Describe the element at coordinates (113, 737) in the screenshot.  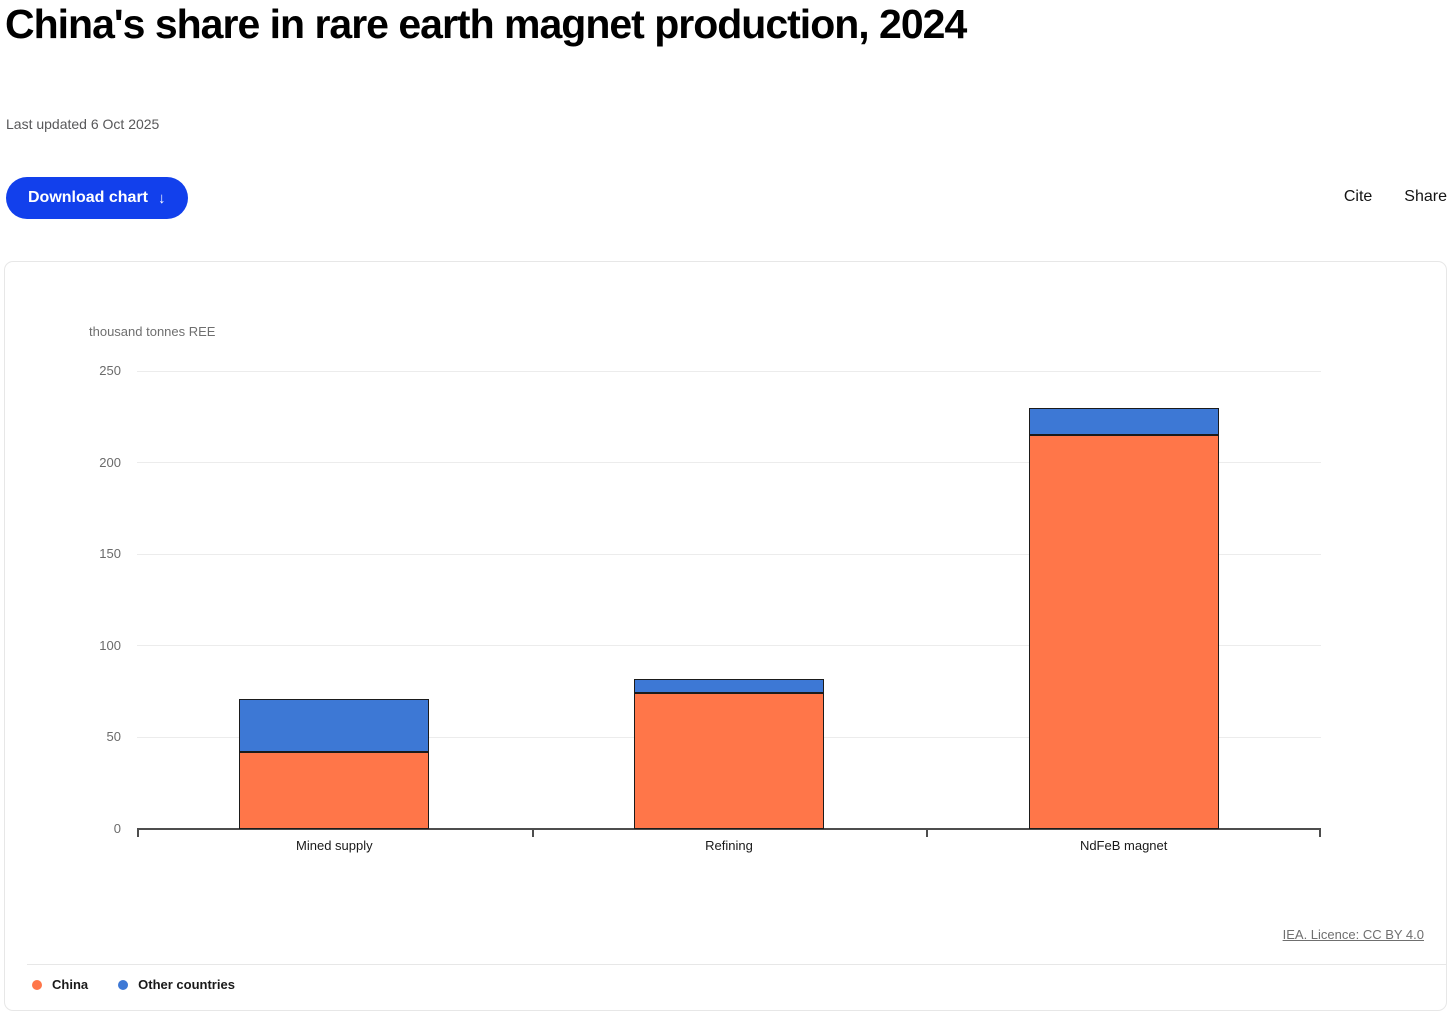
I see `y-tick-label-50: 50` at that location.